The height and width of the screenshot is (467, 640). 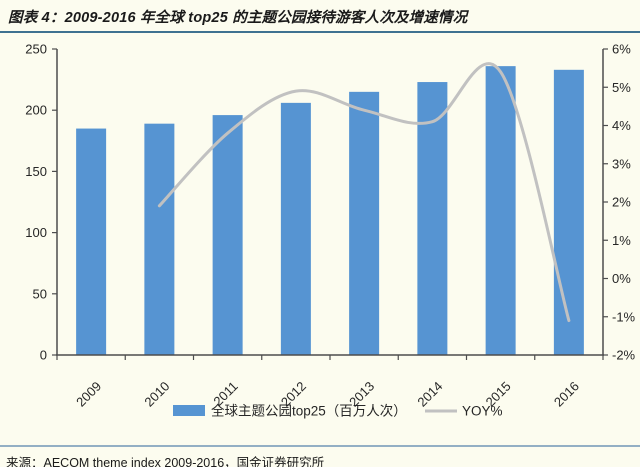 What do you see at coordinates (624, 355) in the screenshot?
I see `right-axis-label--2%: -2%` at bounding box center [624, 355].